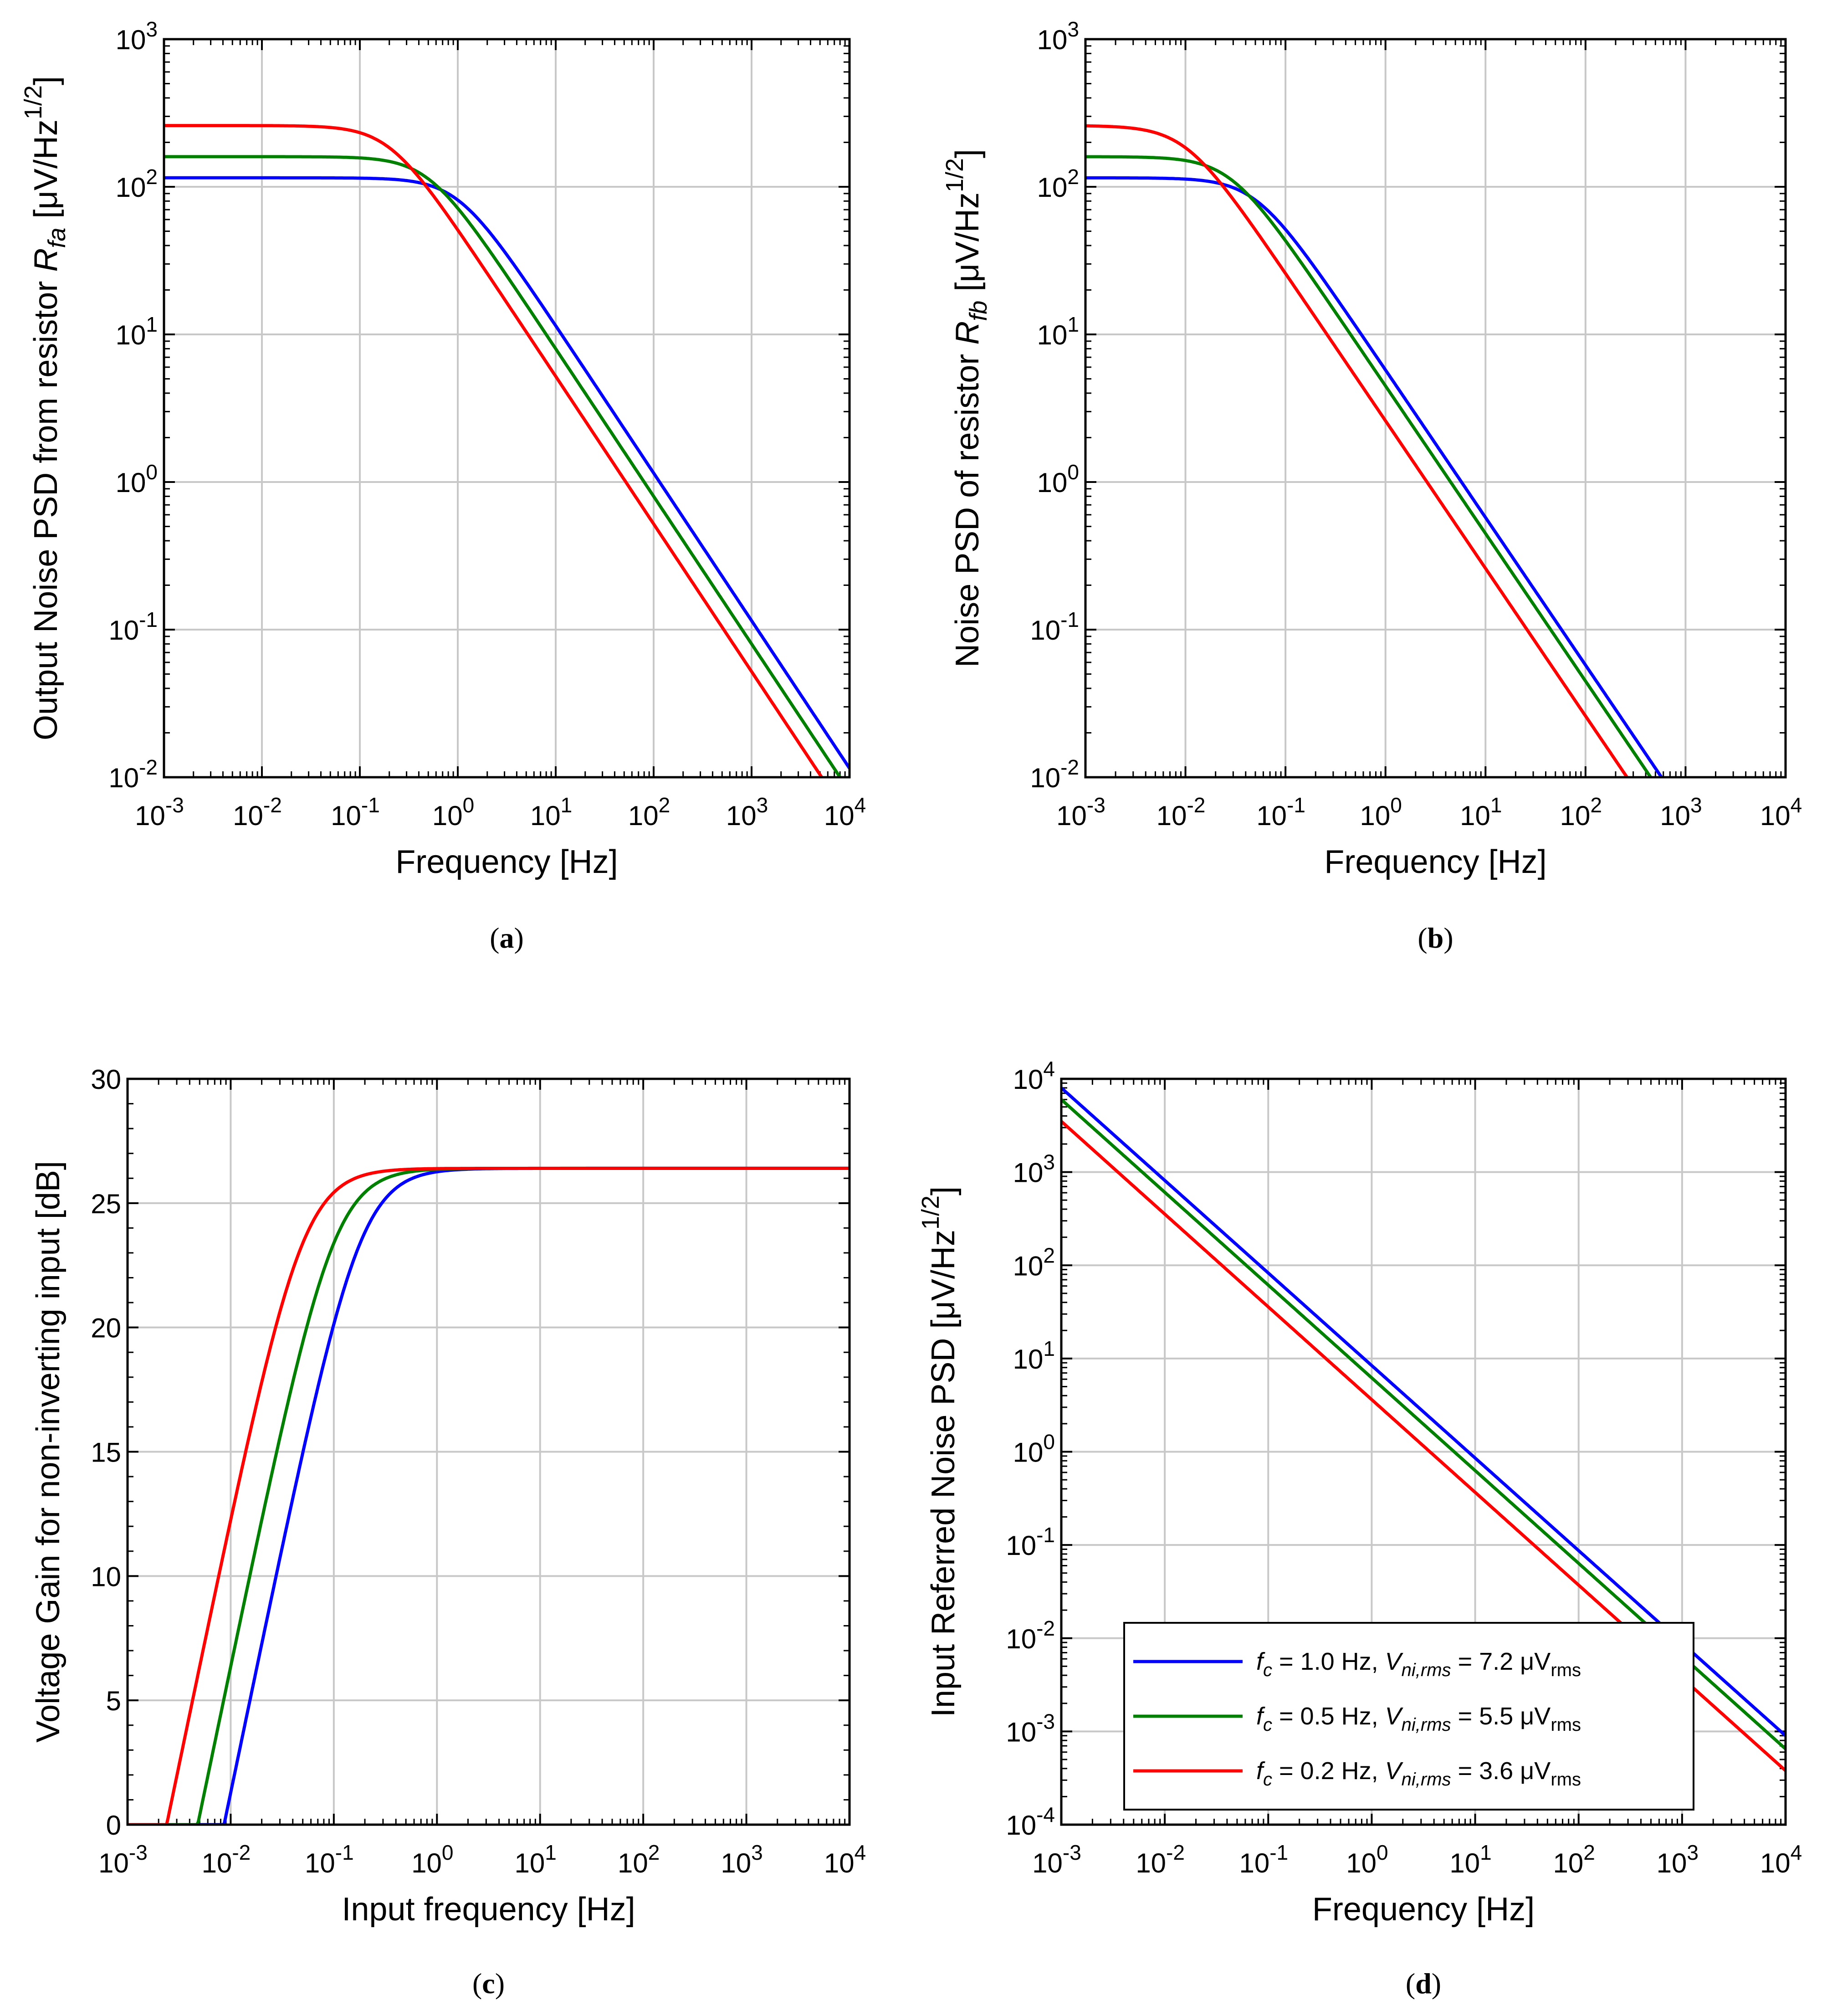  What do you see at coordinates (113, 1701) in the screenshot?
I see `y-tick-label: 5` at bounding box center [113, 1701].